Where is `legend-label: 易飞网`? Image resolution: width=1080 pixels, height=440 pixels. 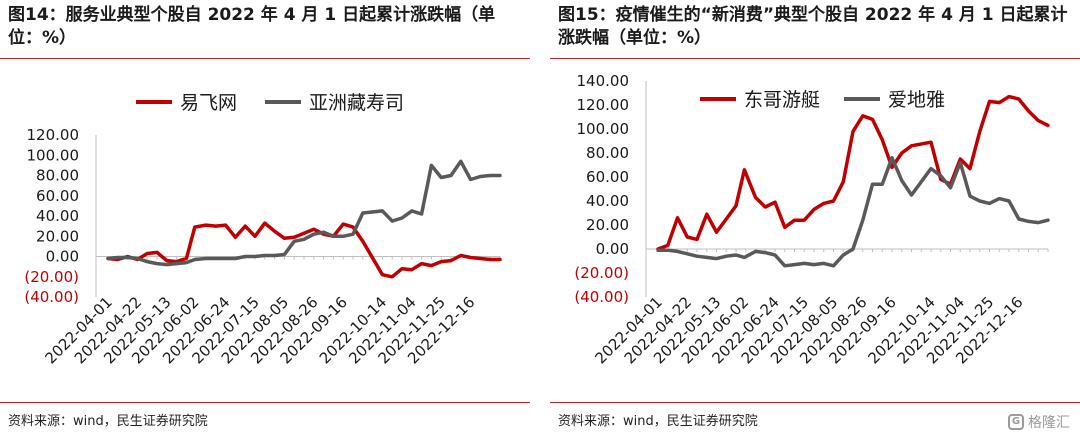
legend-label: 易飞网 is located at coordinates (208, 103).